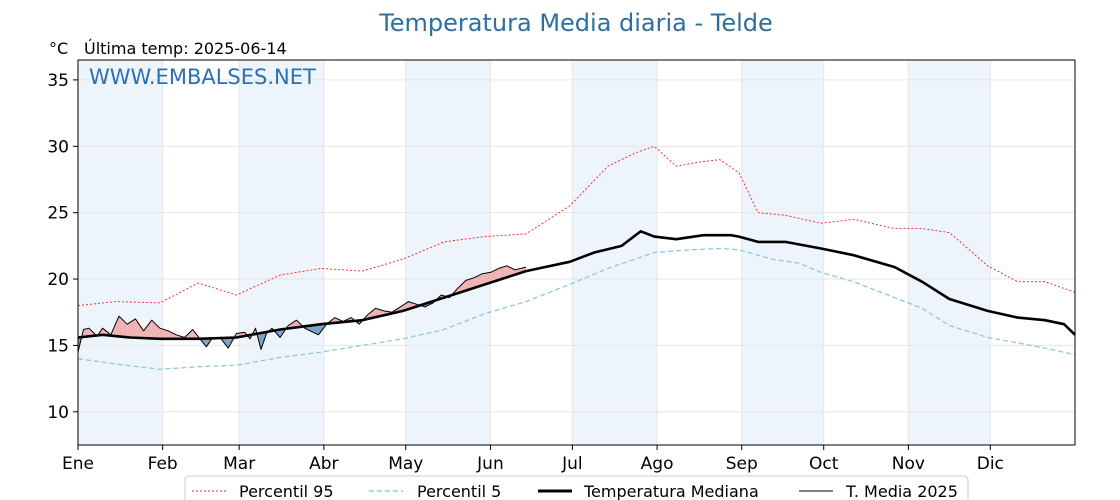  What do you see at coordinates (58, 214) in the screenshot?
I see `y-tick-label: 25` at bounding box center [58, 214].